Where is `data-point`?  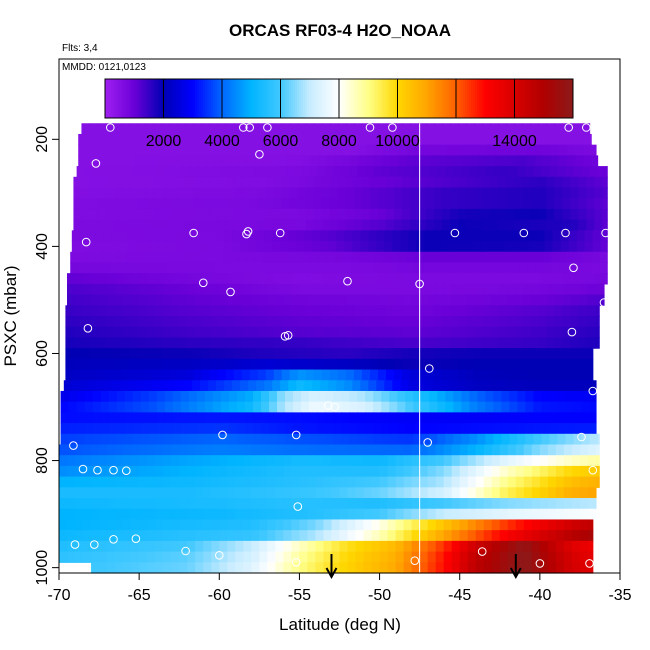
data-point is located at coordinates (565, 233).